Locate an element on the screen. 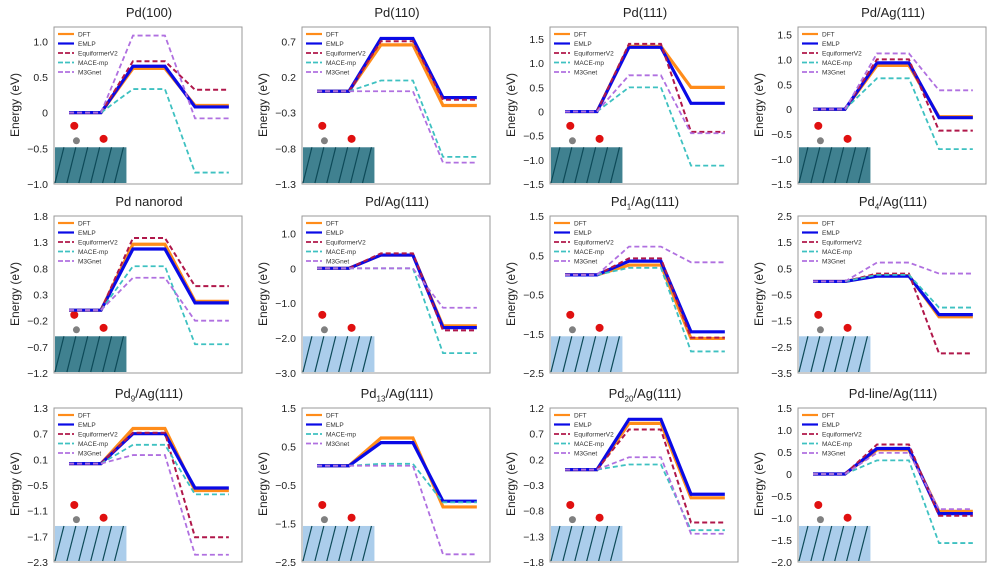 Image resolution: width=993 pixels, height=578 pixels. y-tick-label: 0.2 is located at coordinates (536, 460).